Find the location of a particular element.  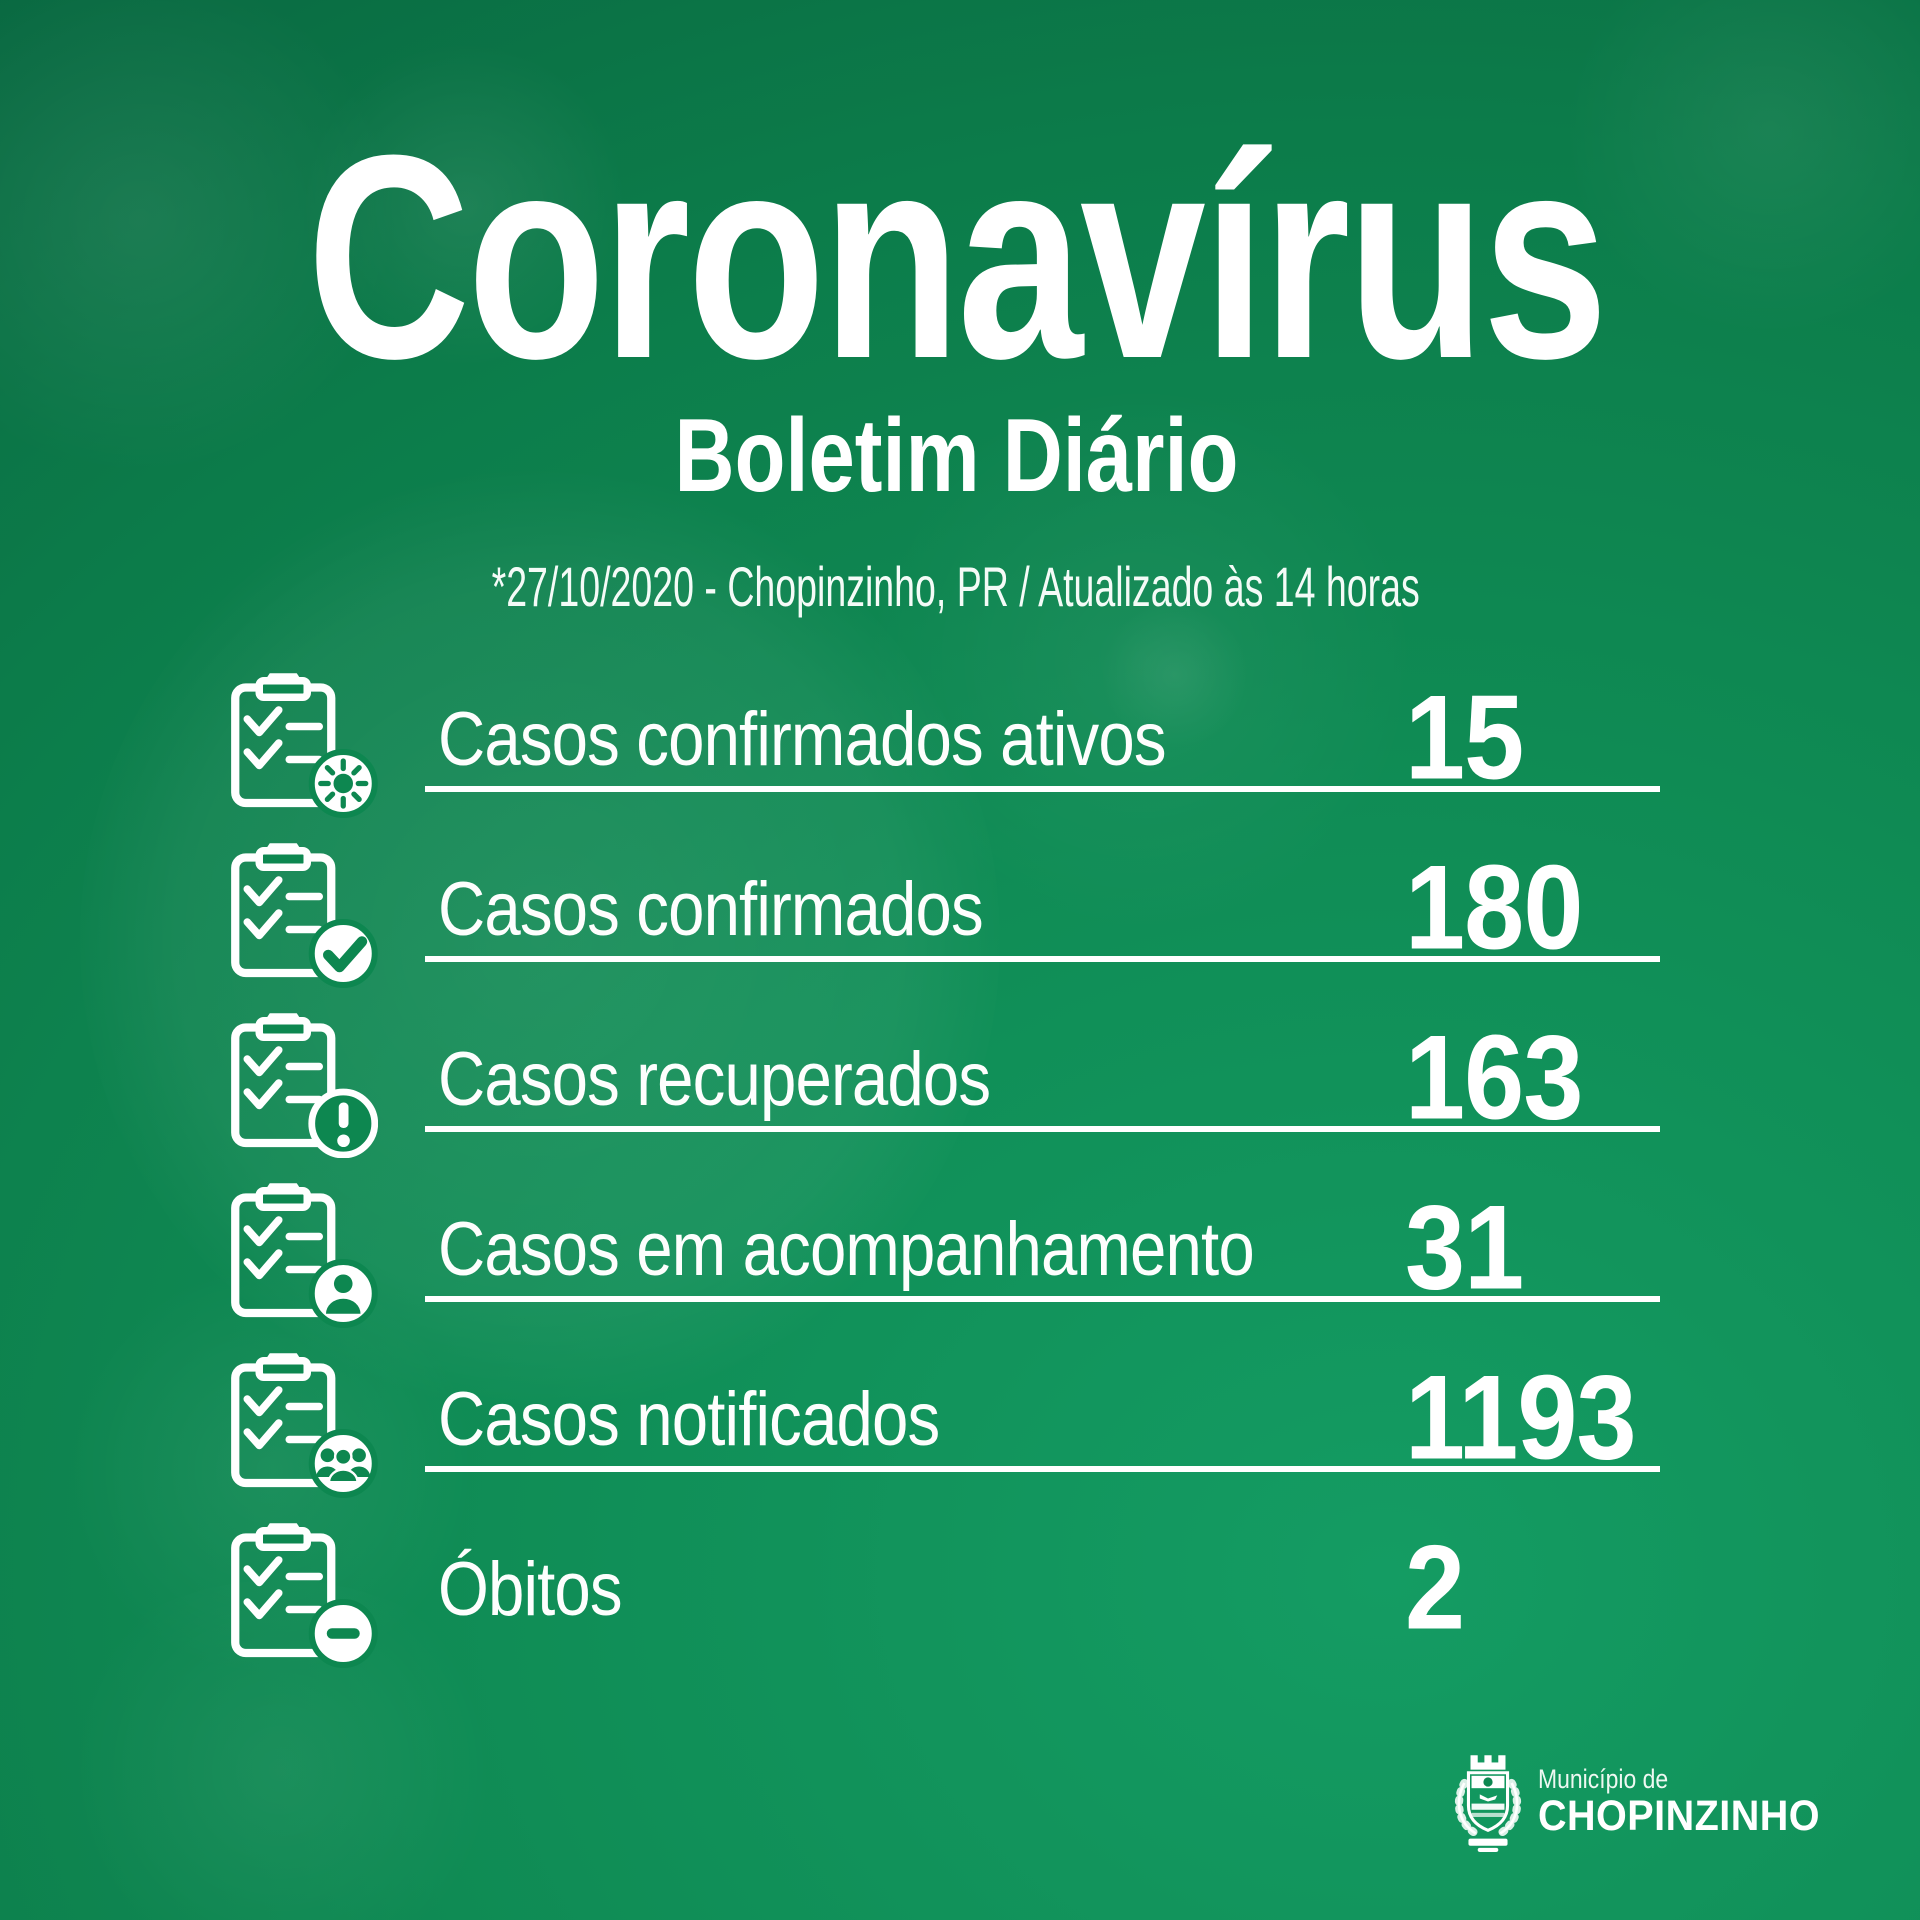

org-name-label: CHOPINZINHO is located at coordinates (1679, 1816).